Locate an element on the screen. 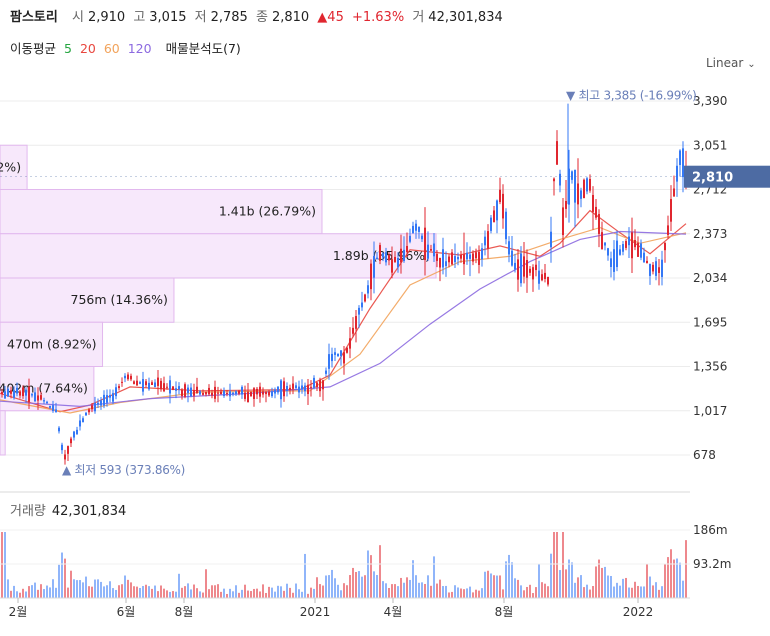 The width and height of the screenshot is (770, 636). x-tick-label: 8월 is located at coordinates (504, 612).